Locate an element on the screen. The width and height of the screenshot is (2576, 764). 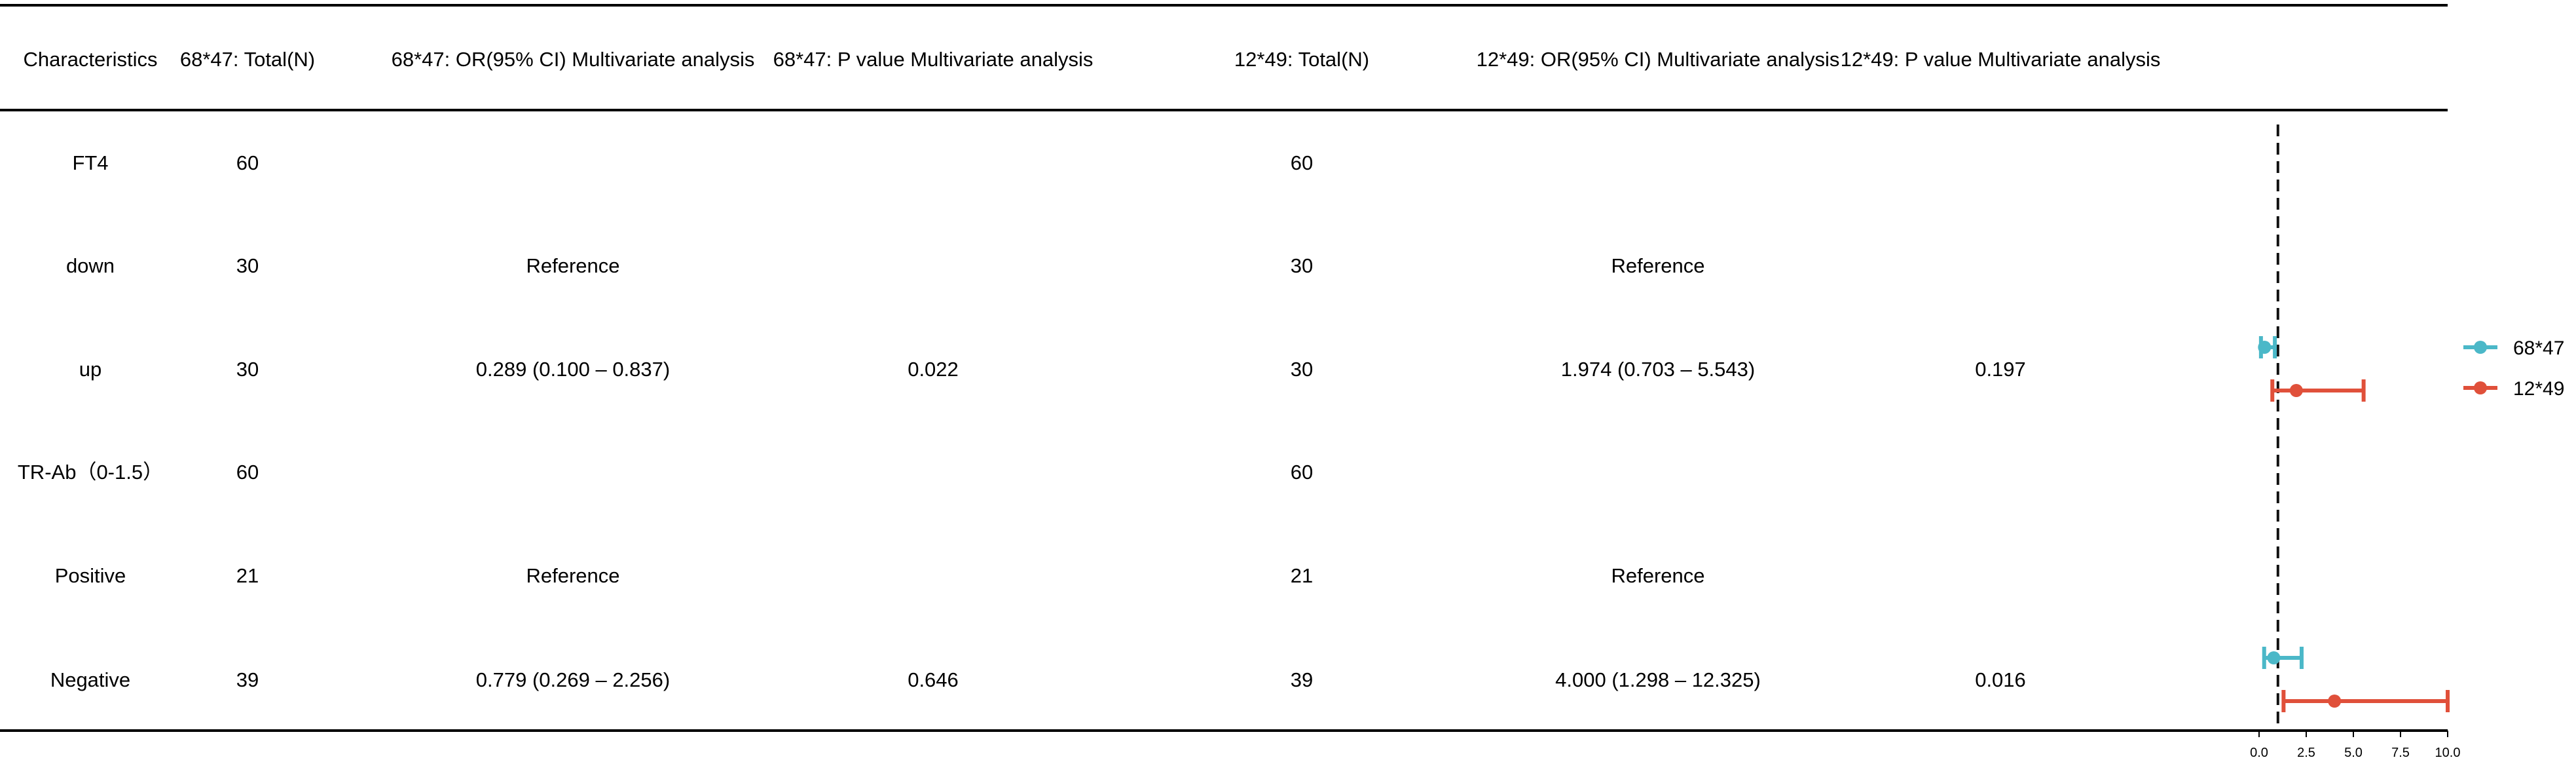
column-header: 68*47: OR(95% CI) Multivariate analysis is located at coordinates (573, 59).